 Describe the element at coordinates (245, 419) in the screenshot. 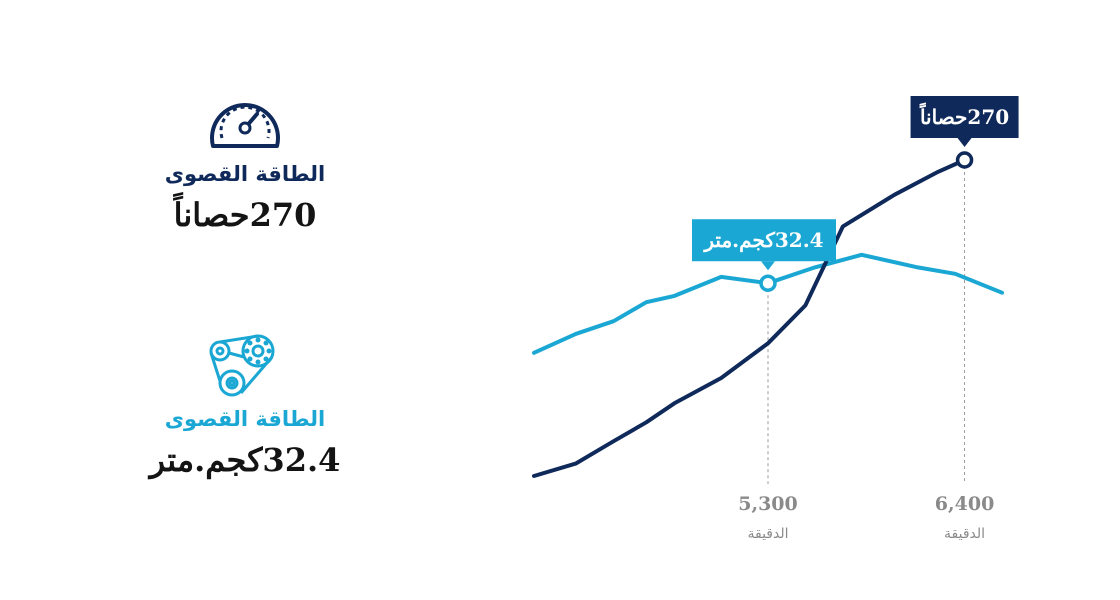

I see `torque-label: الطاقة القصوى` at that location.